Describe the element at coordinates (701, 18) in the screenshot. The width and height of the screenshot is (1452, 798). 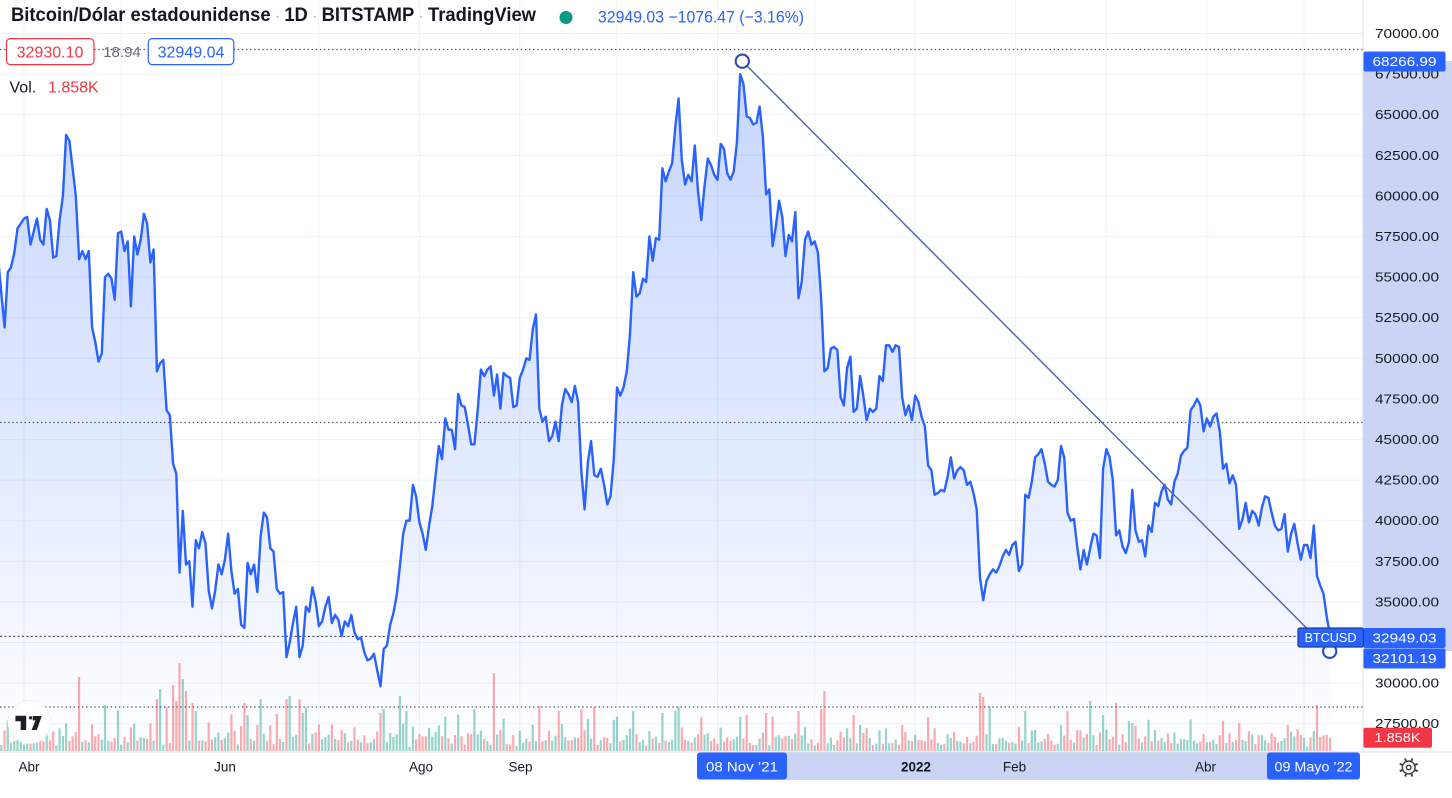
I see `svg-text: 32949.03 −1076.47 (−3.16%)` at that location.